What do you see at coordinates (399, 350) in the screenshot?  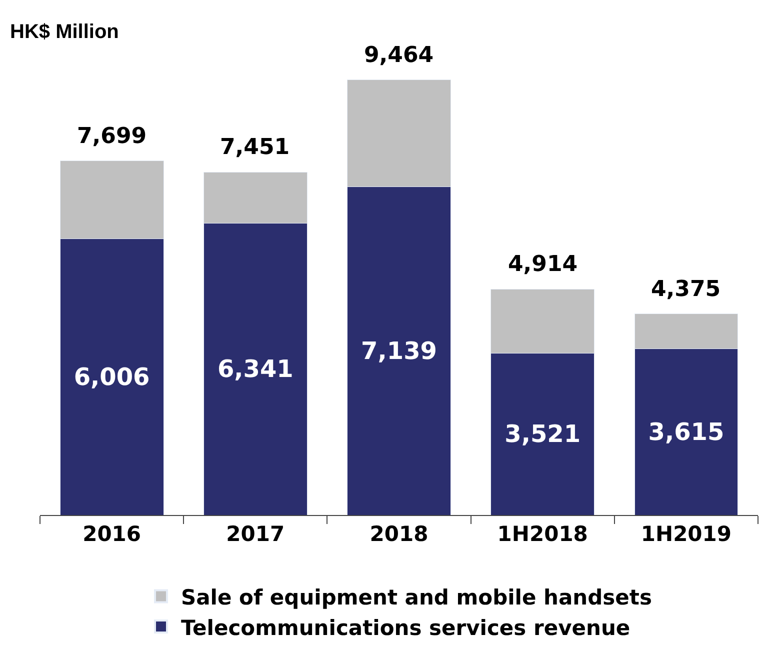 I see `data-label: 7,139` at bounding box center [399, 350].